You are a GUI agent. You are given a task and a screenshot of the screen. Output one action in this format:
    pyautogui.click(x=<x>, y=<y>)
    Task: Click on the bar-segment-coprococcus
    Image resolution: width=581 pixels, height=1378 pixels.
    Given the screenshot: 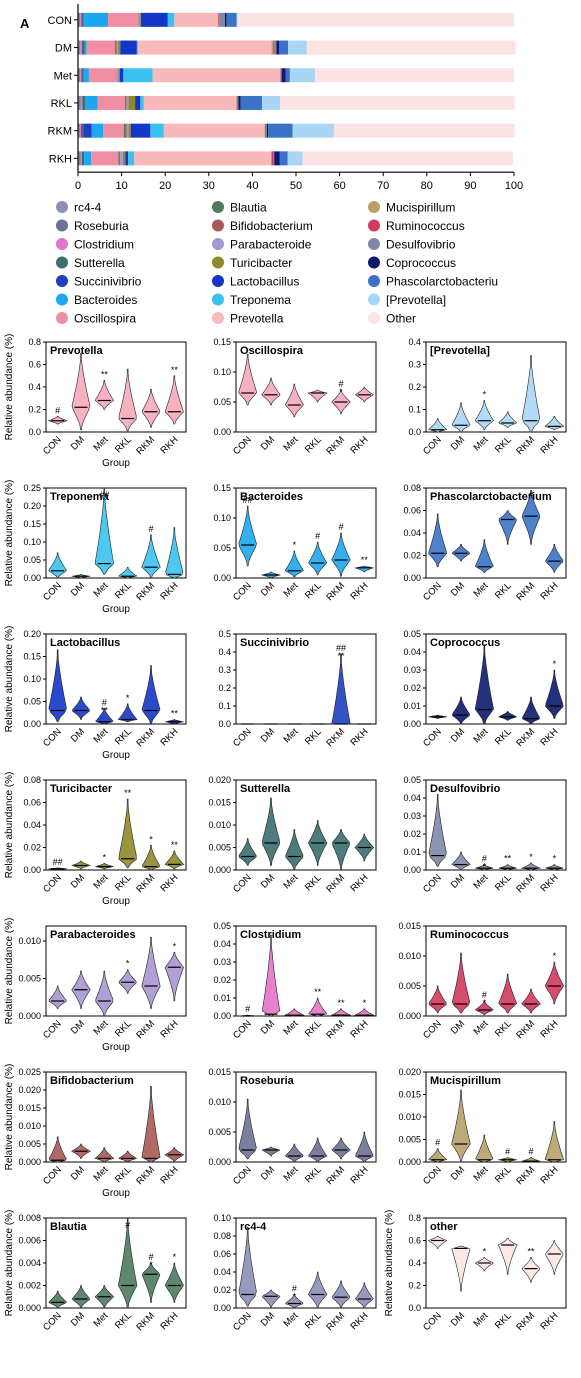 What is the action you would take?
    pyautogui.click(x=267, y=131)
    